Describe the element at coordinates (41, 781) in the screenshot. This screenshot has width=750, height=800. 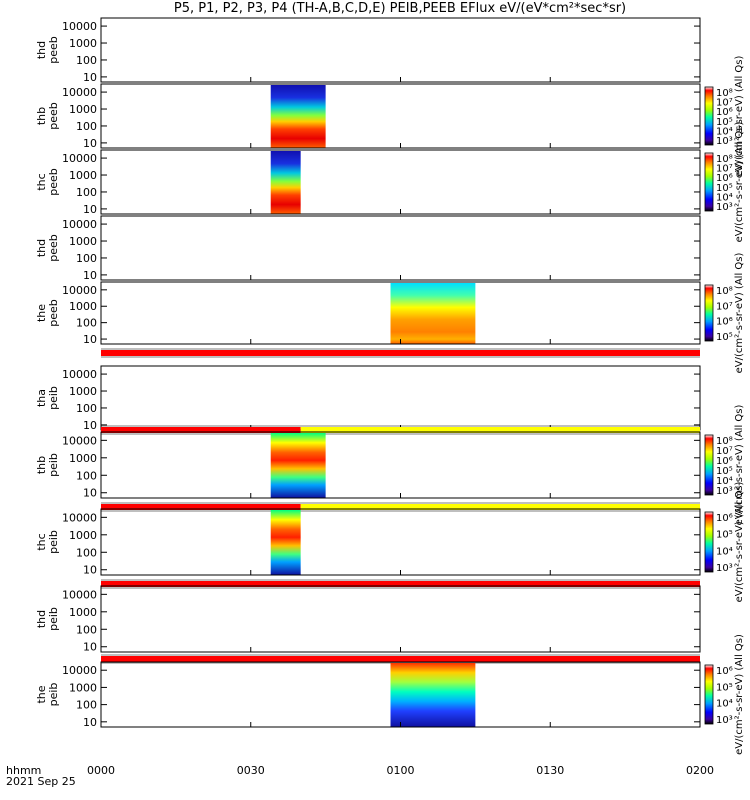
I see `date-label: 2021 Sep 25` at that location.